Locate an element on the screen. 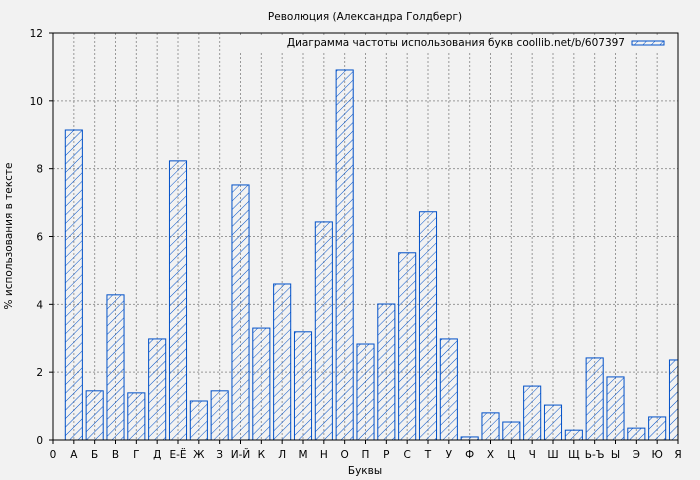 The image size is (700, 480). x-tick-label: Е-Ё is located at coordinates (177, 454).